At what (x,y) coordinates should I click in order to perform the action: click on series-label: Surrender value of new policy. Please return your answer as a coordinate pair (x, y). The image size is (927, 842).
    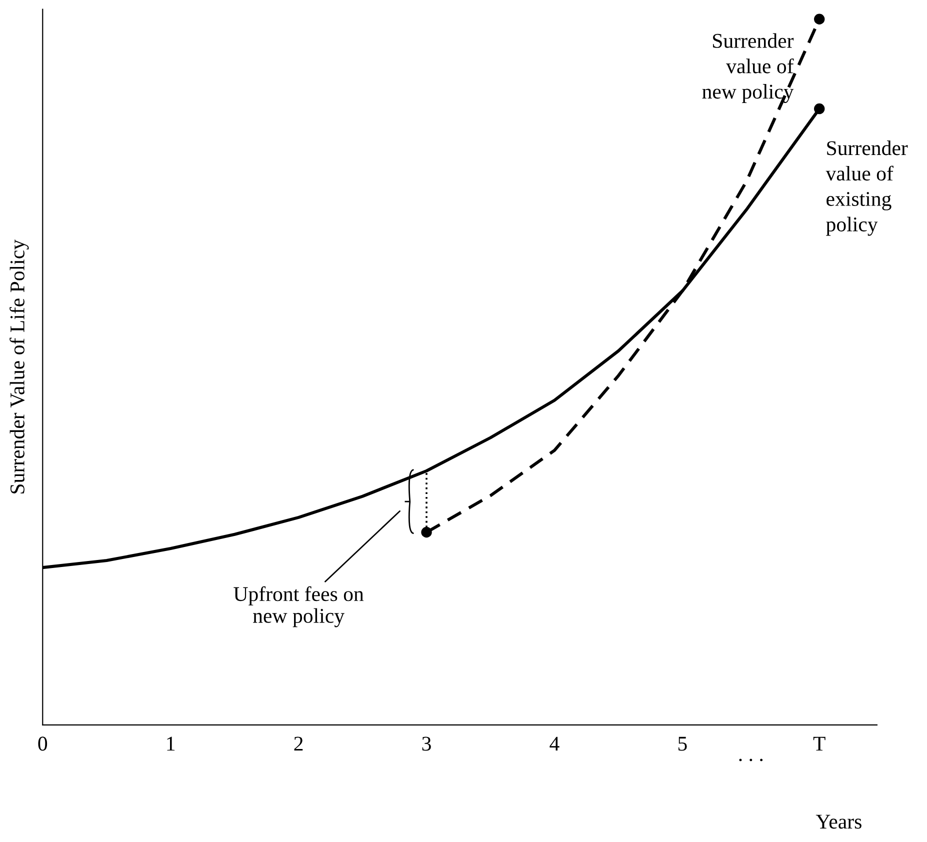
    Looking at the image, I should click on (748, 68).